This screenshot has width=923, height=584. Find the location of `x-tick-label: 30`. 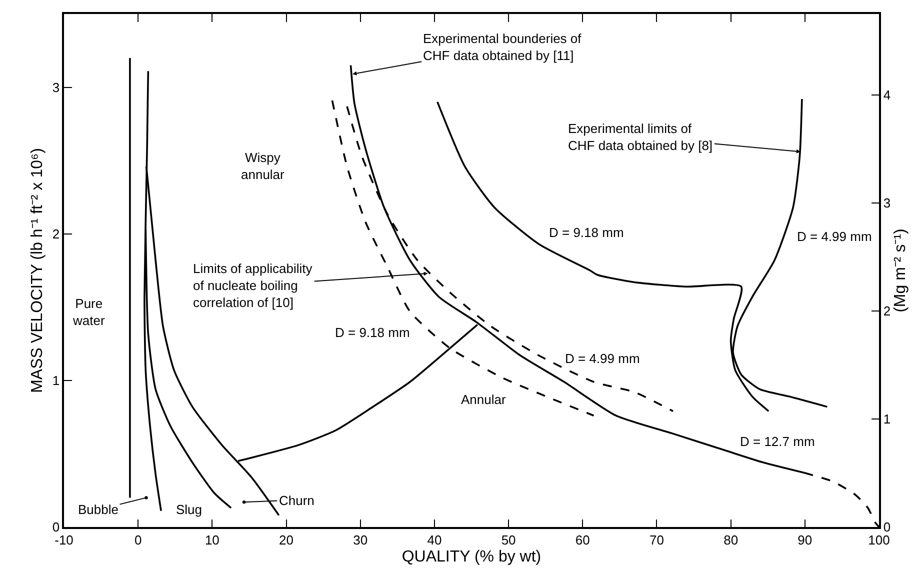

x-tick-label: 30 is located at coordinates (360, 540).